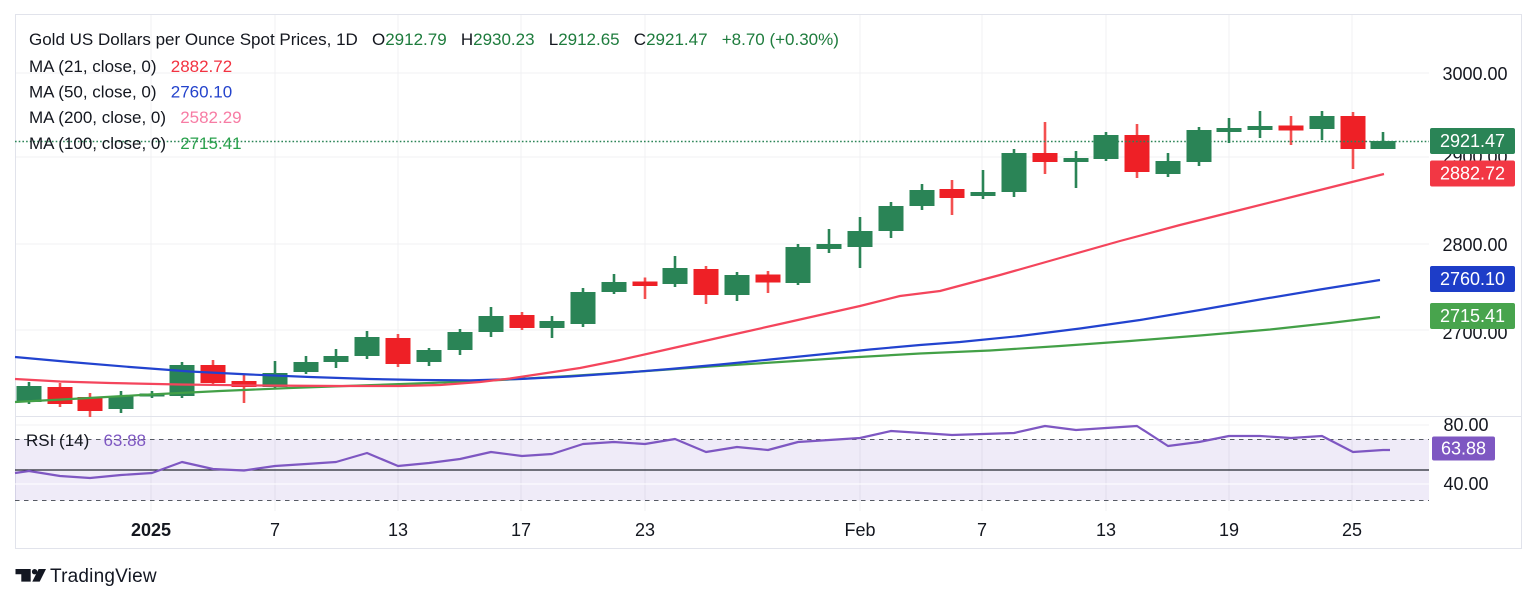  Describe the element at coordinates (130, 66) in the screenshot. I see `svg-text: MA (21, close, 0) 2882.72` at that location.